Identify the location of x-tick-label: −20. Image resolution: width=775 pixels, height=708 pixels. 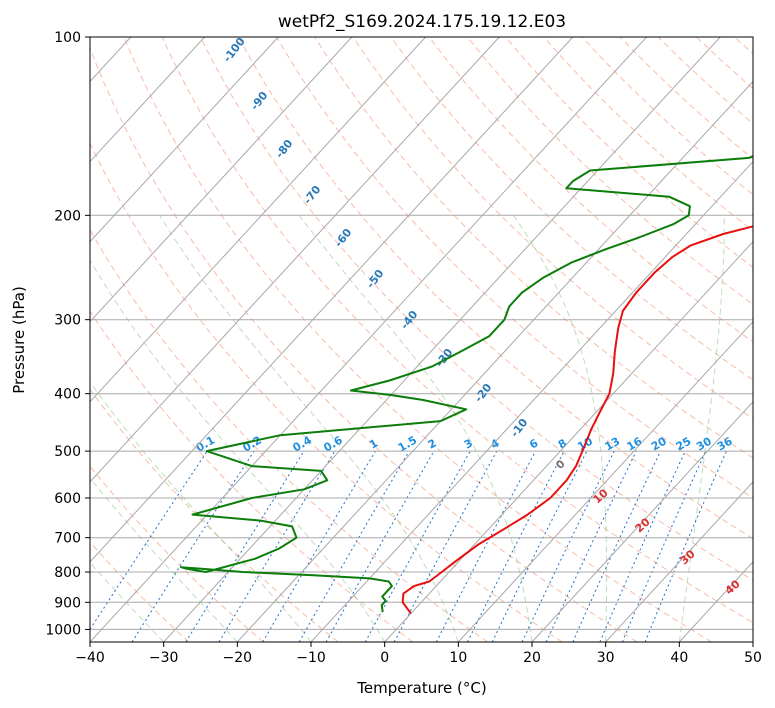
(238, 658).